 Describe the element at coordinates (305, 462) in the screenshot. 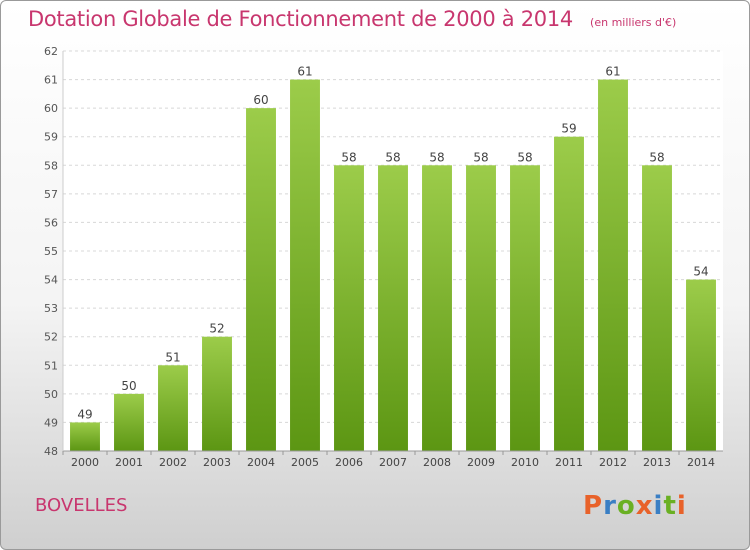

I see `x-tick-label-2005: 2005` at that location.